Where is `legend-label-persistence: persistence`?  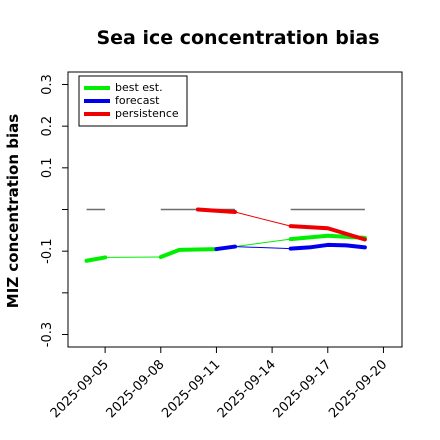 legend-label-persistence: persistence is located at coordinates (147, 113).